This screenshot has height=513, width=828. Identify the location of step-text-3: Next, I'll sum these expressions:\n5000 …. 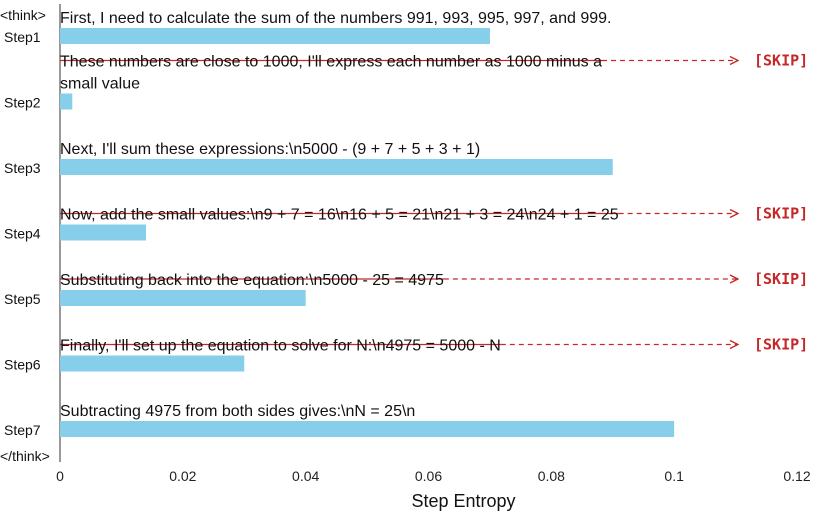
(270, 149).